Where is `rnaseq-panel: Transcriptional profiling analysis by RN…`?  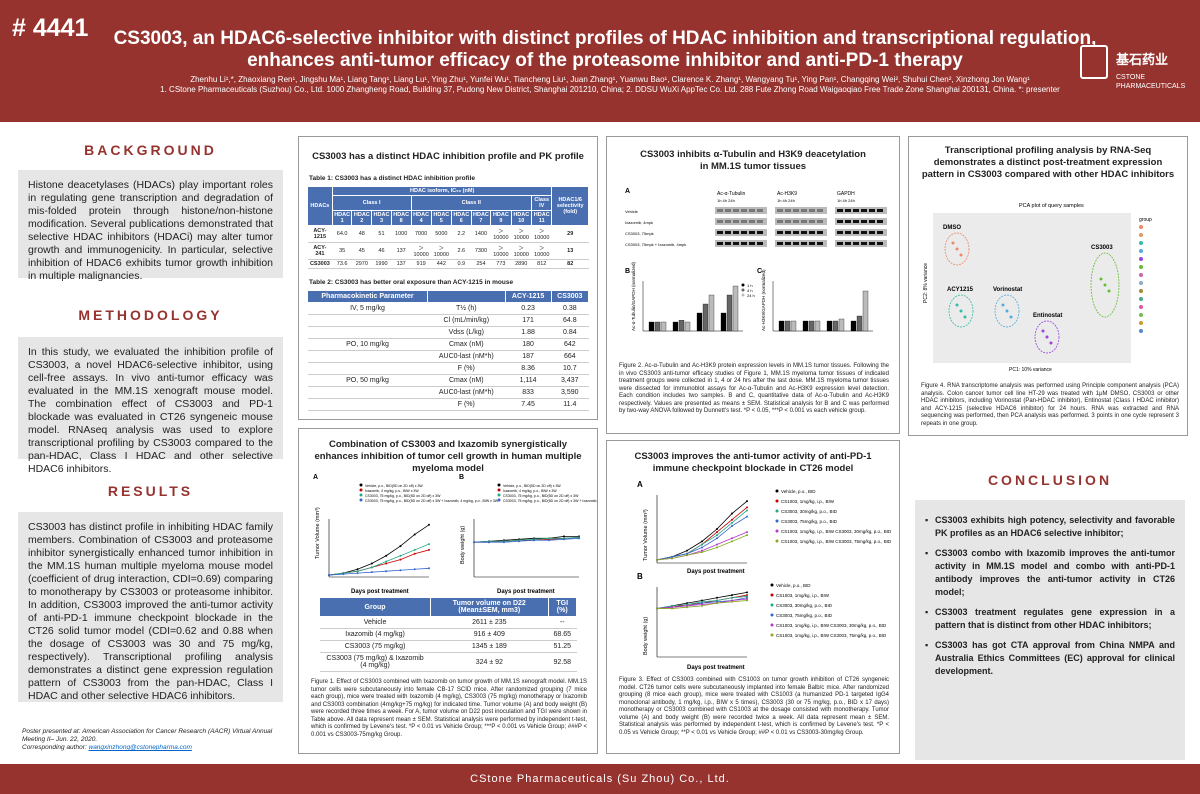 rnaseq-panel: Transcriptional profiling analysis by RN… is located at coordinates (1048, 286).